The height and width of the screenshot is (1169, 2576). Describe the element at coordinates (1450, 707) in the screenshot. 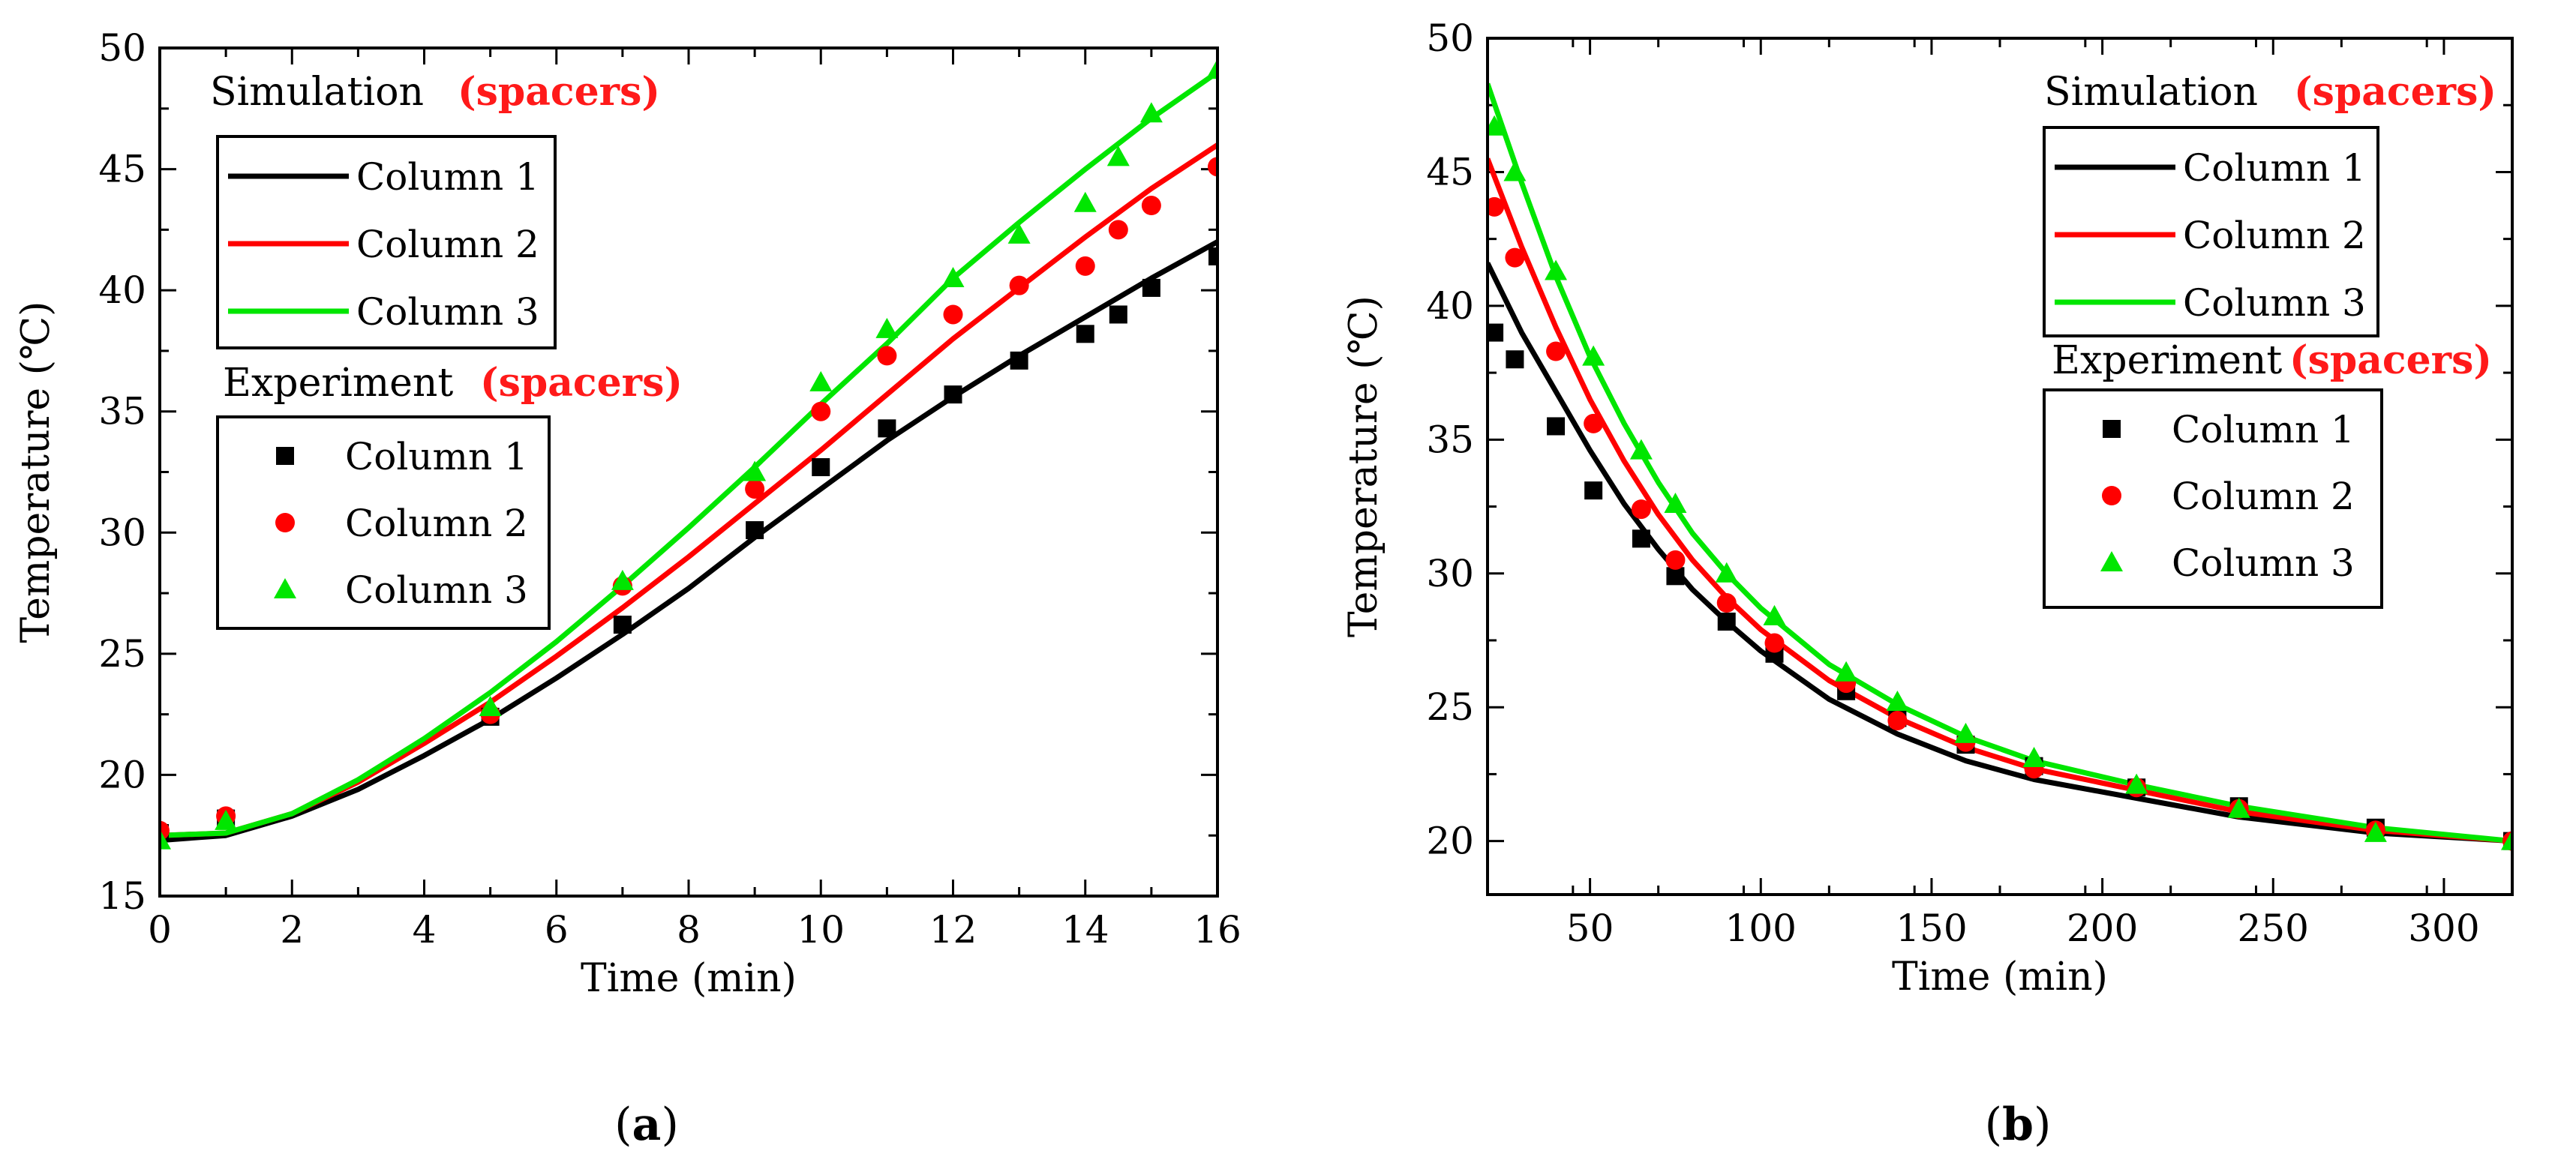

I see `chart-b-y-tick-label: 25` at that location.